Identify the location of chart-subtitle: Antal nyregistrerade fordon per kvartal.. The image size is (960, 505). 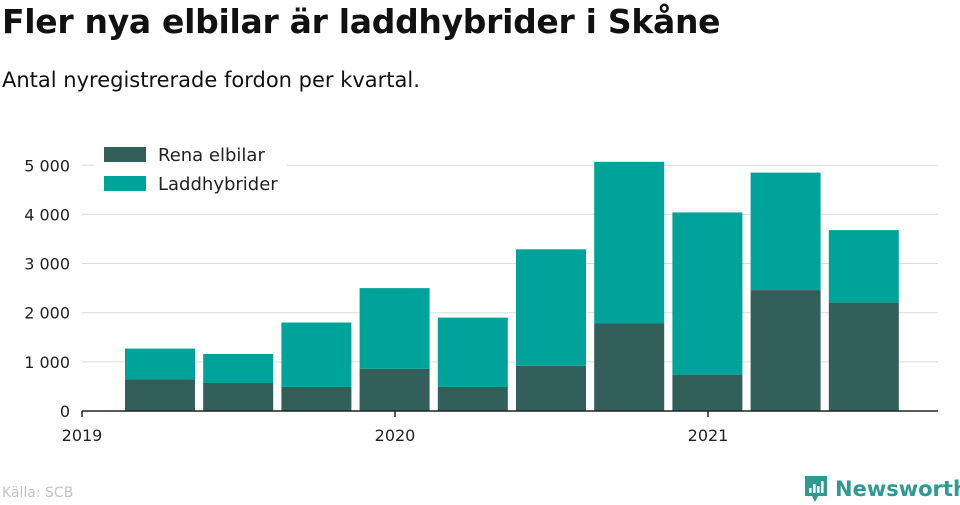
(211, 80).